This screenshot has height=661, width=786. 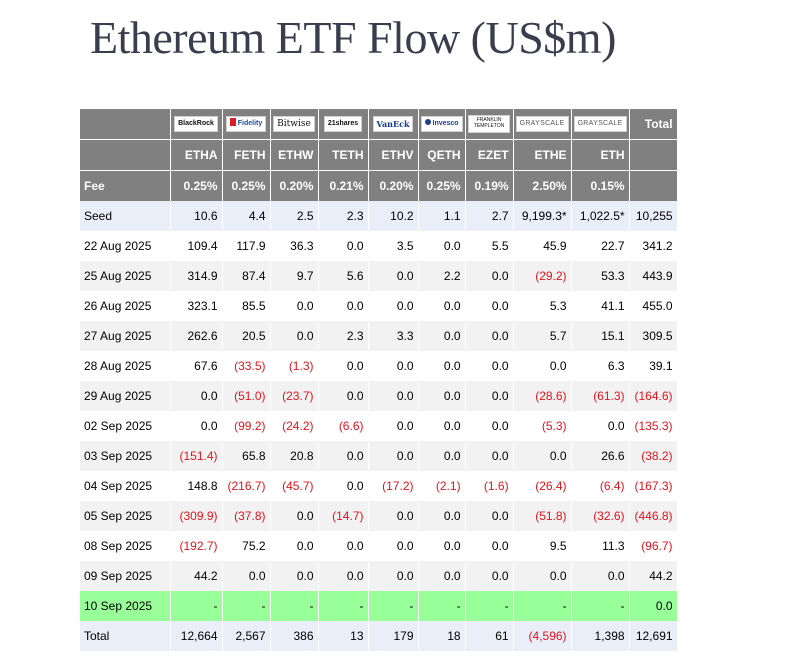 What do you see at coordinates (343, 636) in the screenshot?
I see `flow-cell-teth: 13` at bounding box center [343, 636].